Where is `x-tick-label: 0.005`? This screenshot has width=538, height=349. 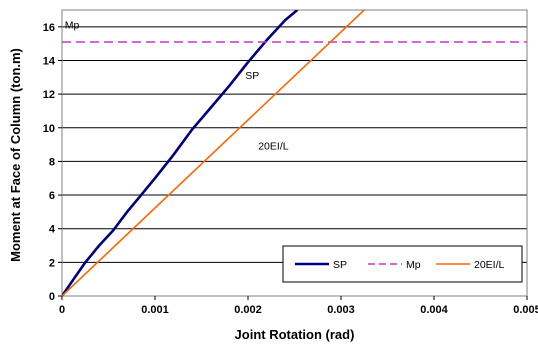
x-tick-label: 0.005 is located at coordinates (525, 310).